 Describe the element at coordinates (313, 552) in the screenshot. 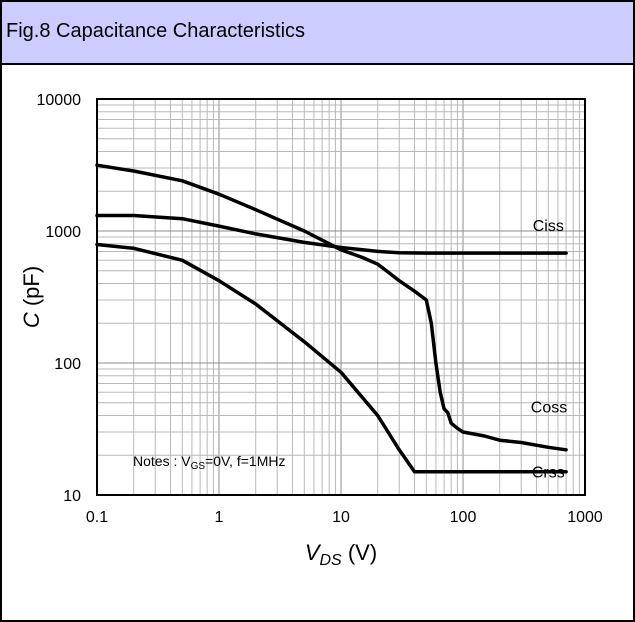

I see `x-axis-label-main: V` at that location.